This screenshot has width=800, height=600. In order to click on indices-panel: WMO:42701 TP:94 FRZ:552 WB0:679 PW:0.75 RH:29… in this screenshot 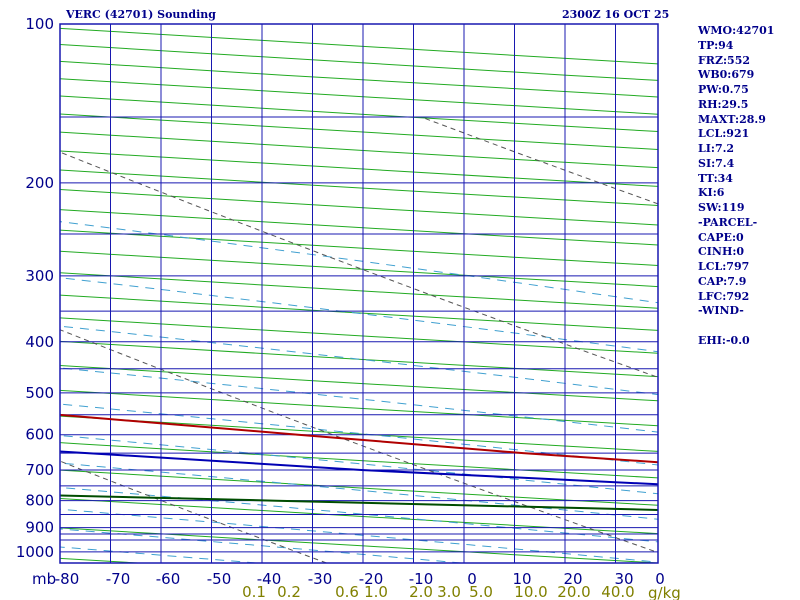, I will do `click(748, 186)`.